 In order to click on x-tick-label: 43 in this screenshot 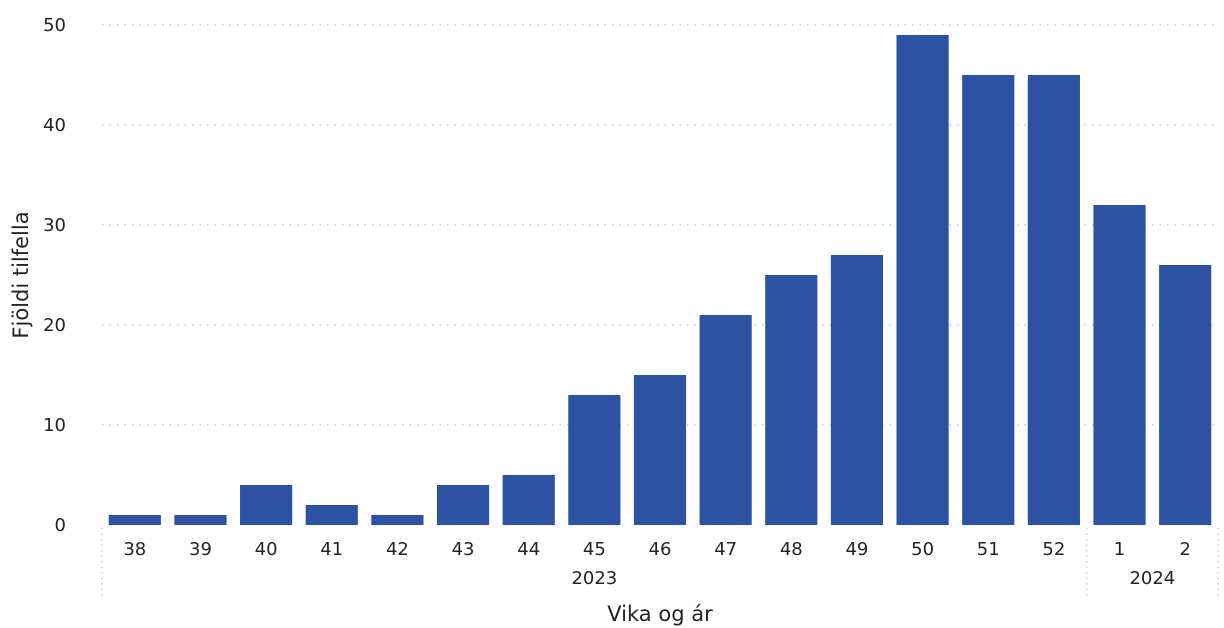, I will do `click(463, 549)`.